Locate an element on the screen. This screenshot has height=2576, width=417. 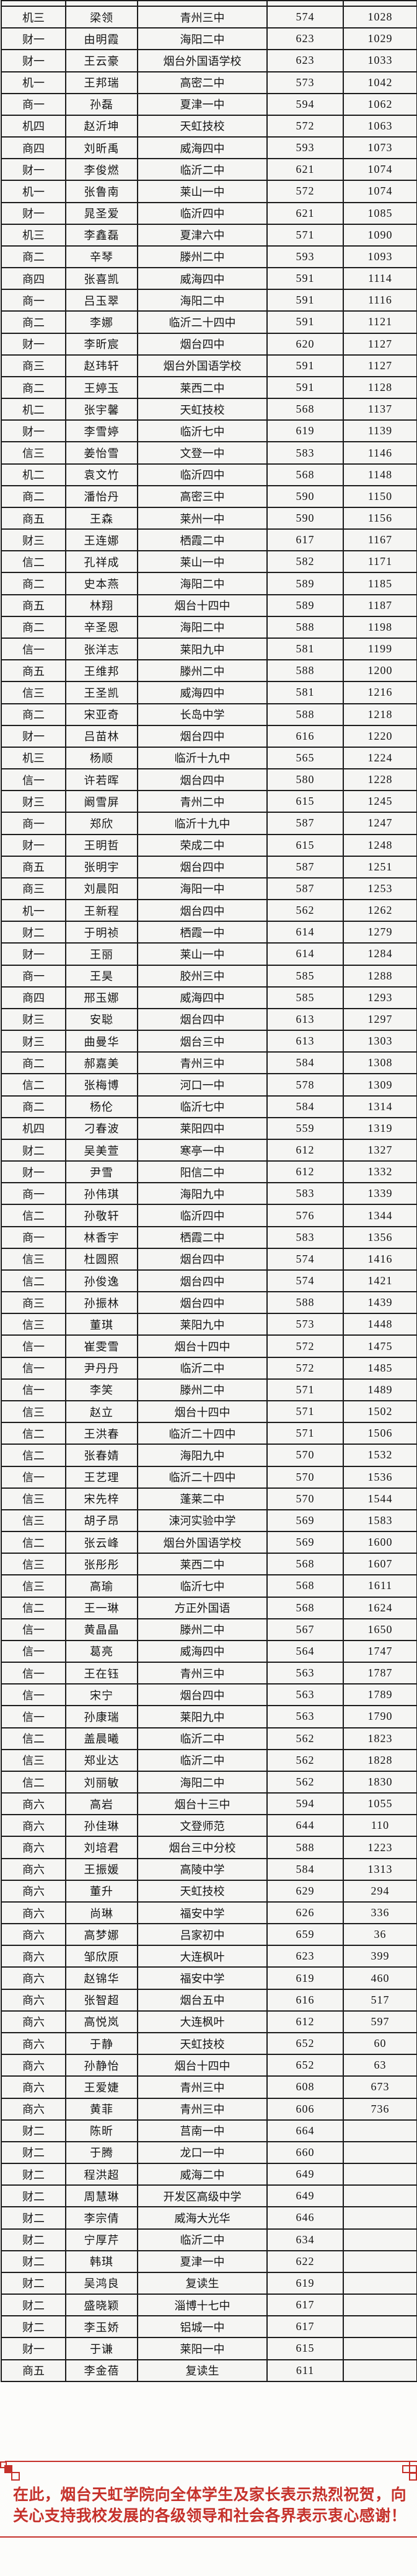
cell-rank: 1033 is located at coordinates (380, 60).